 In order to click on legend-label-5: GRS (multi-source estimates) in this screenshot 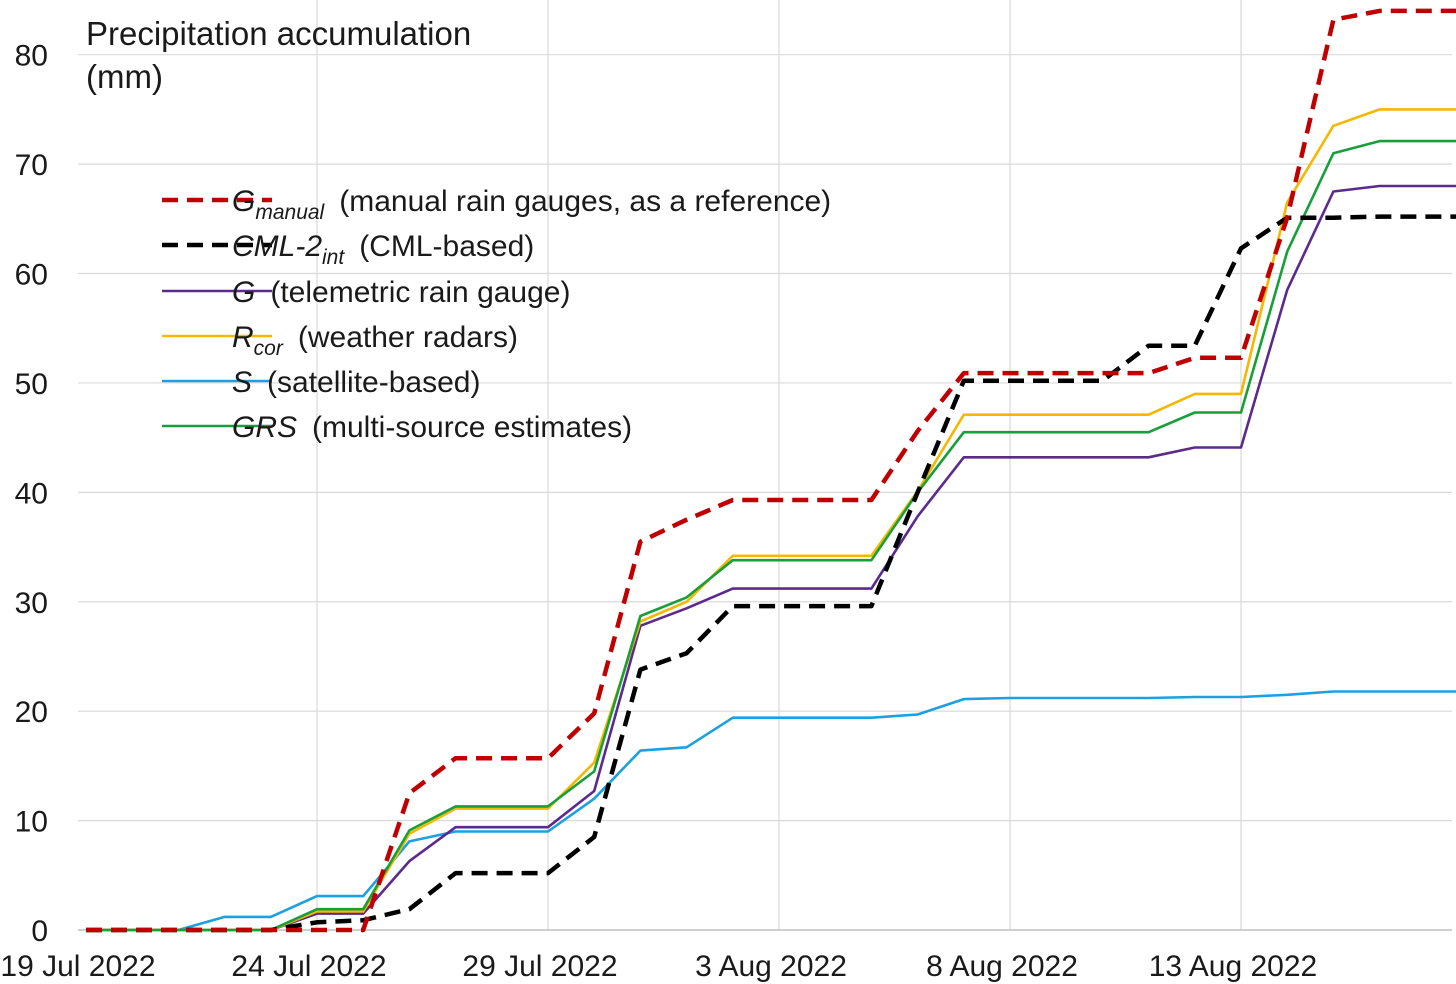, I will do `click(432, 427)`.